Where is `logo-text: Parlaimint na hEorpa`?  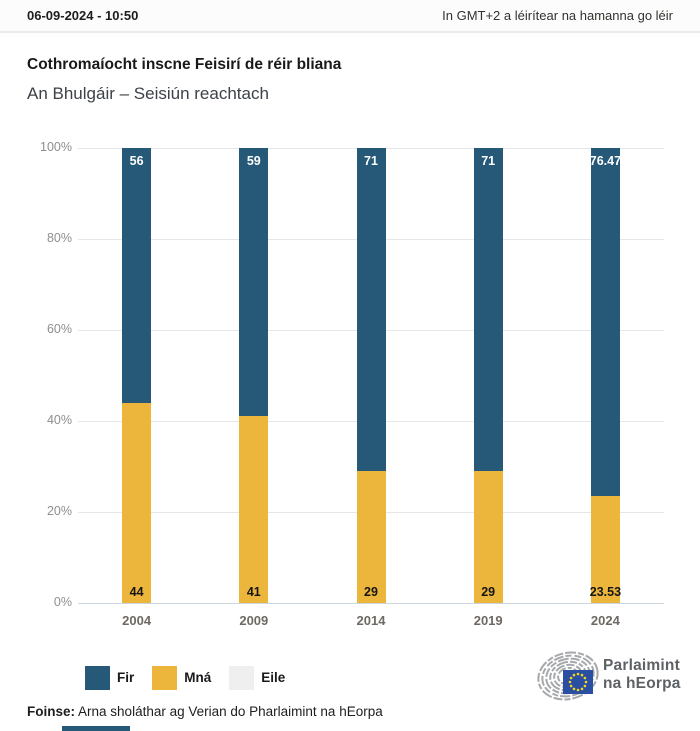 logo-text: Parlaimint na hEorpa is located at coordinates (642, 674).